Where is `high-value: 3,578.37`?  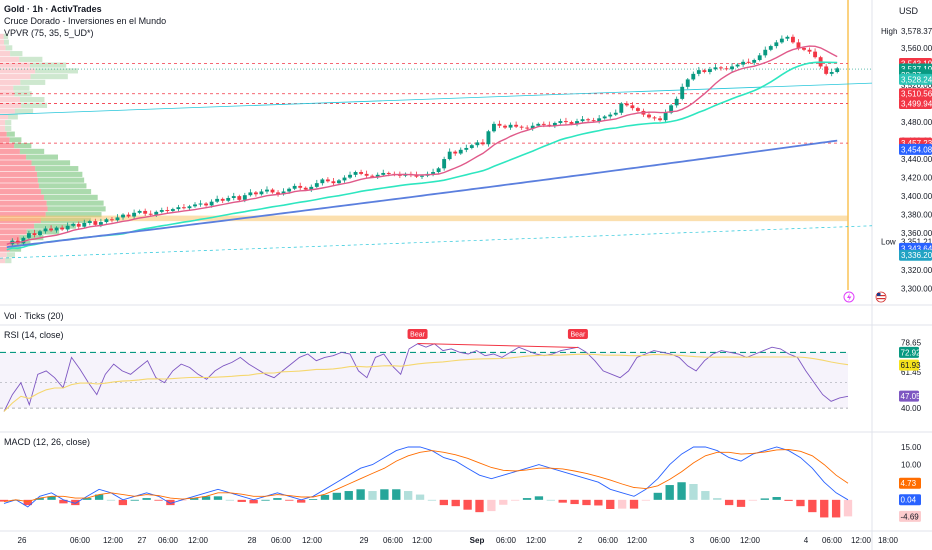
high-value: 3,578.37 is located at coordinates (916, 31).